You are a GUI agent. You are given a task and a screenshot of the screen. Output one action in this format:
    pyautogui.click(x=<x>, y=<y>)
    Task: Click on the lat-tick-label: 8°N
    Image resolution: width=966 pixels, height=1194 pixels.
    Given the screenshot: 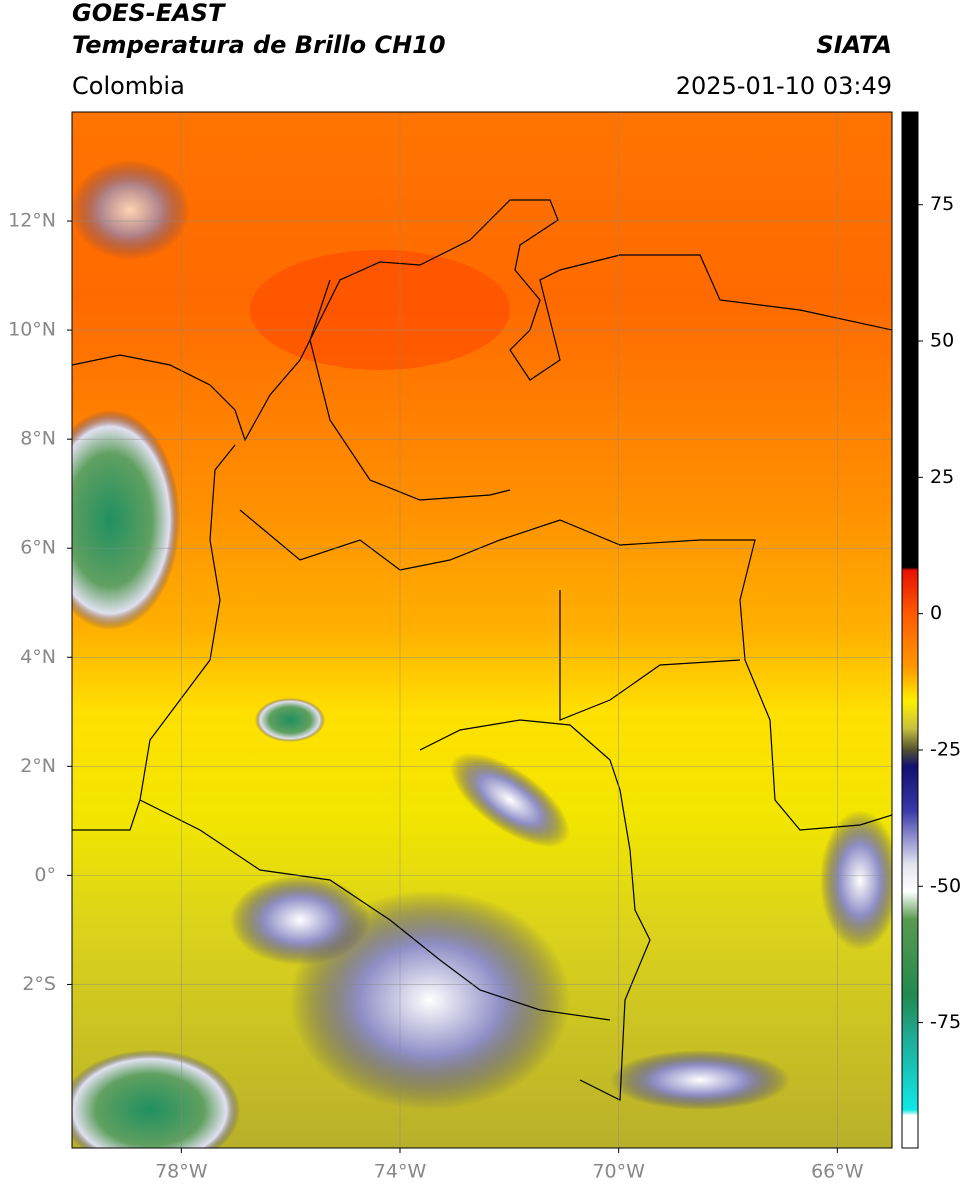 What is the action you would take?
    pyautogui.click(x=38, y=439)
    